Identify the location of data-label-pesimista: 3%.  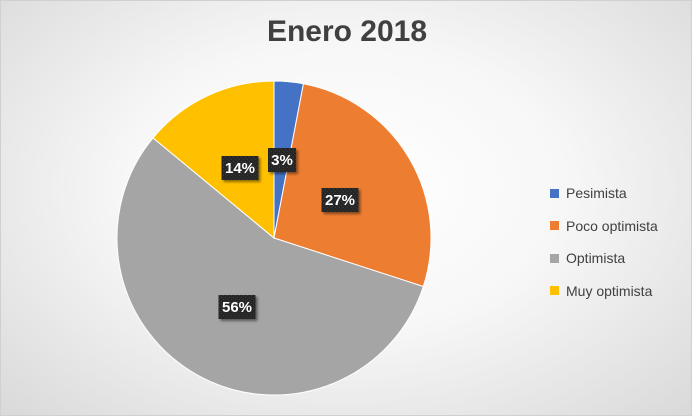
(282, 160).